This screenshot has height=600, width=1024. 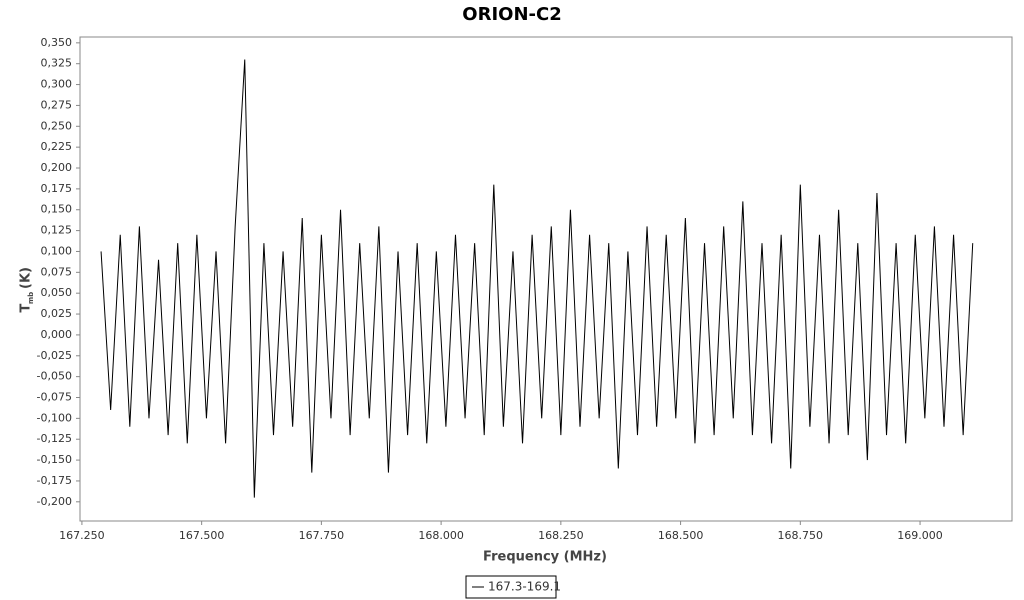 I want to click on y-label-unit: (K), so click(x=26, y=278).